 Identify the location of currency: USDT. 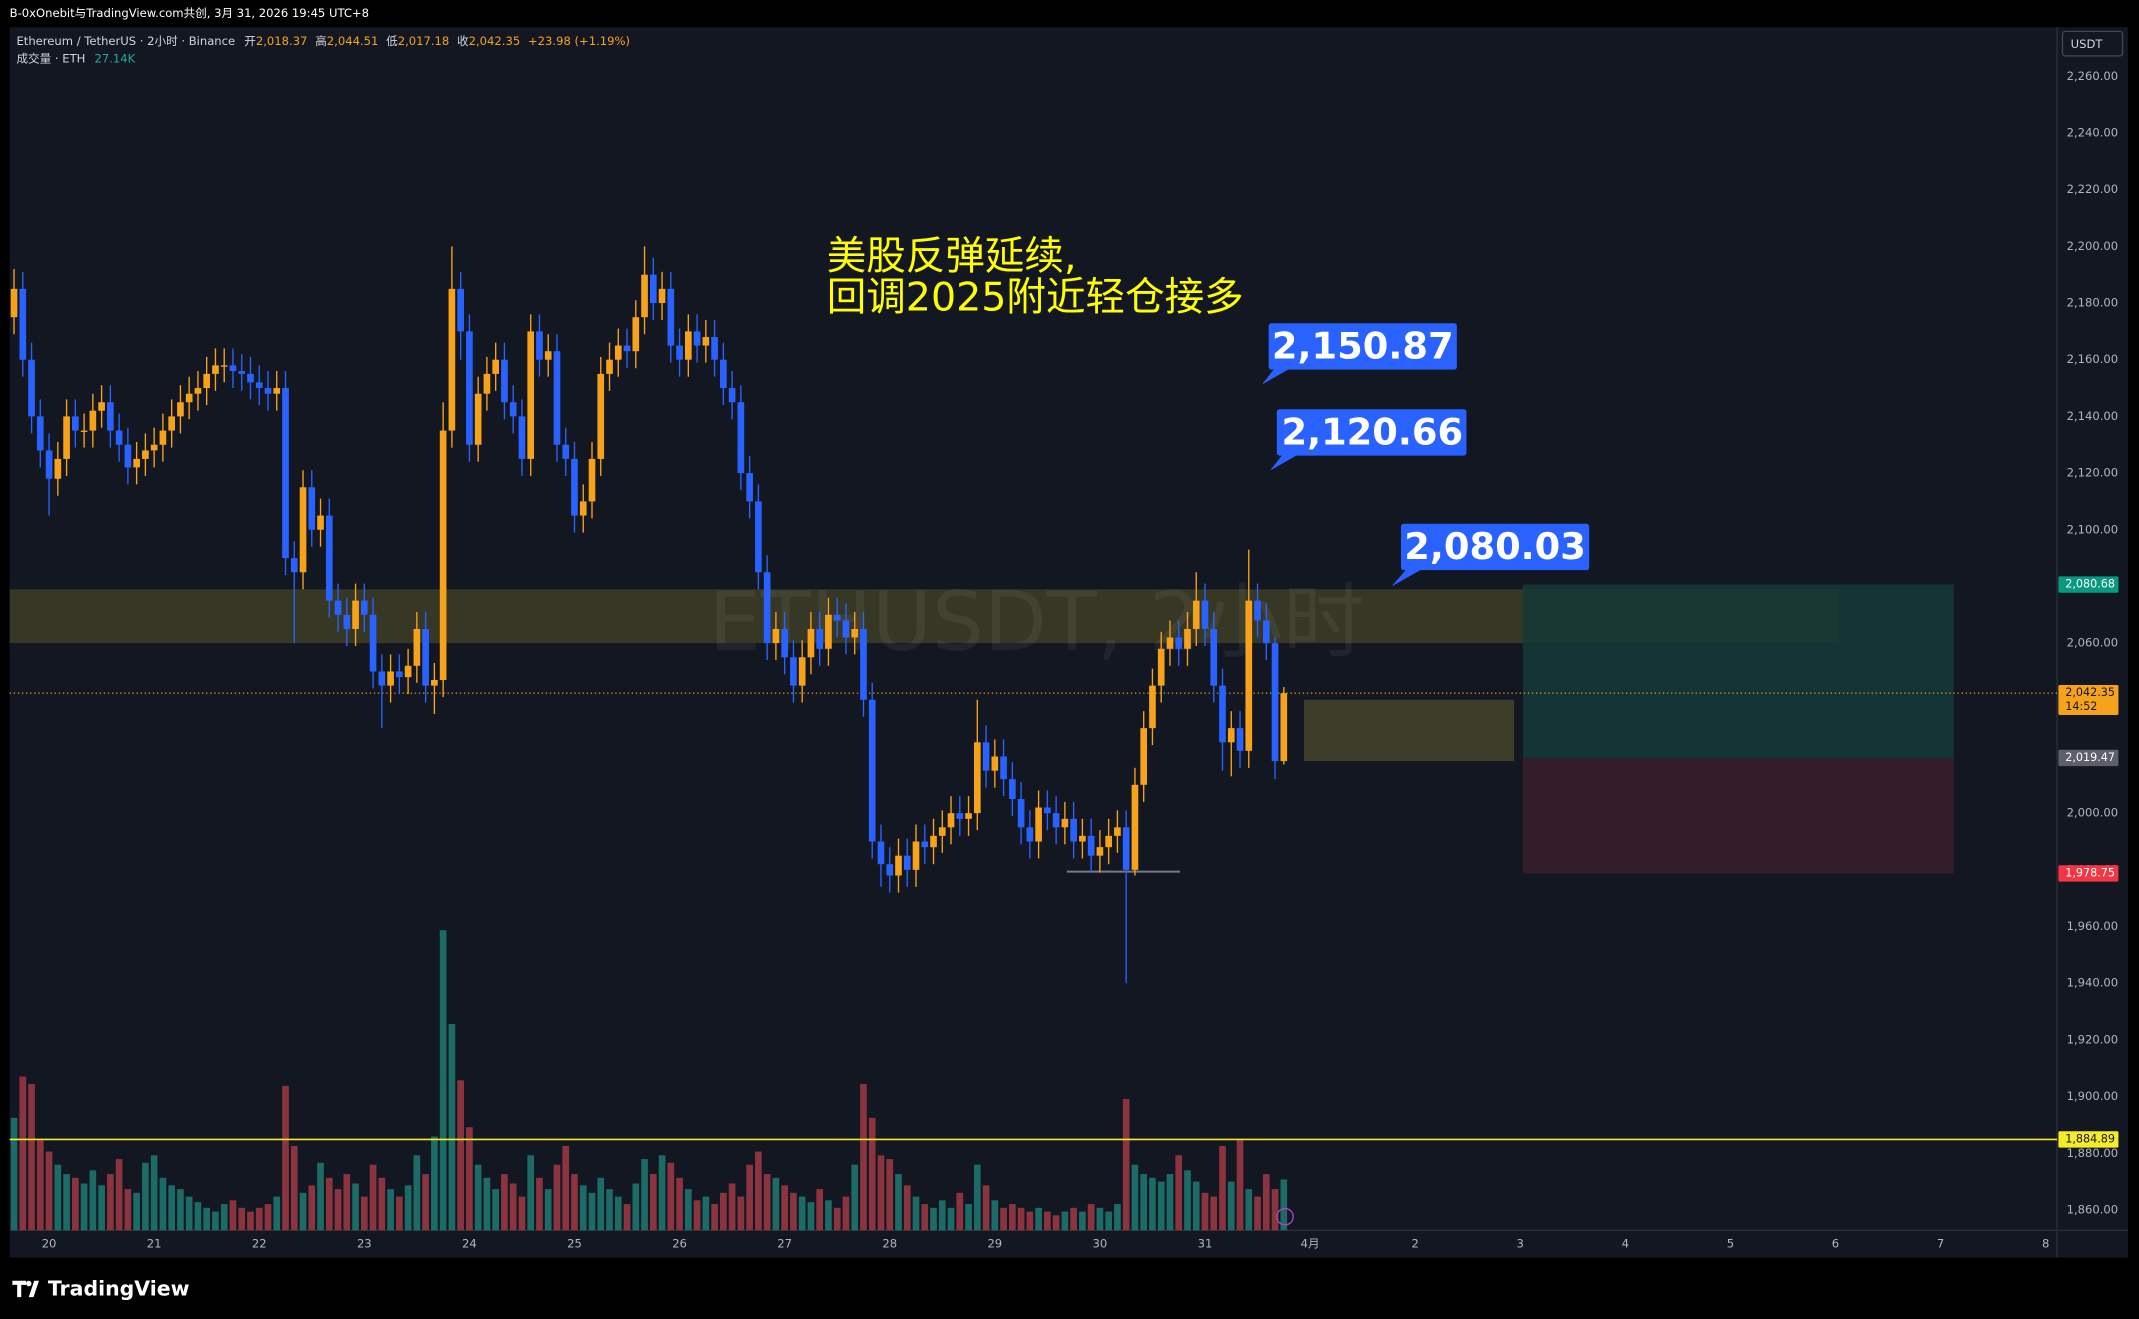
(2087, 44).